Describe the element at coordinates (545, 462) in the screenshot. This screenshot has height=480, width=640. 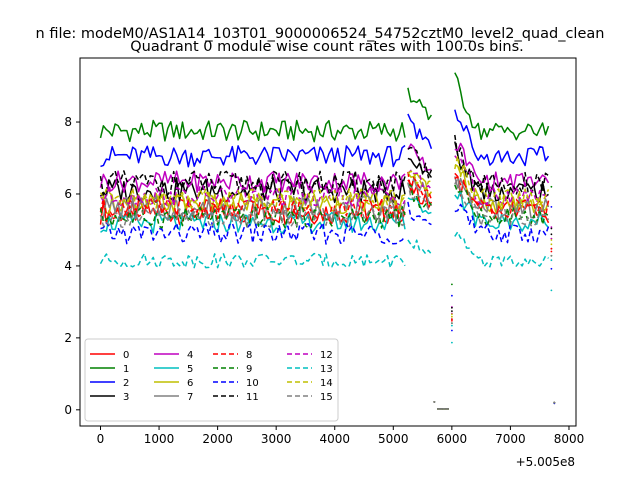
I see `x-axis-offset-label: +5.005e8` at that location.